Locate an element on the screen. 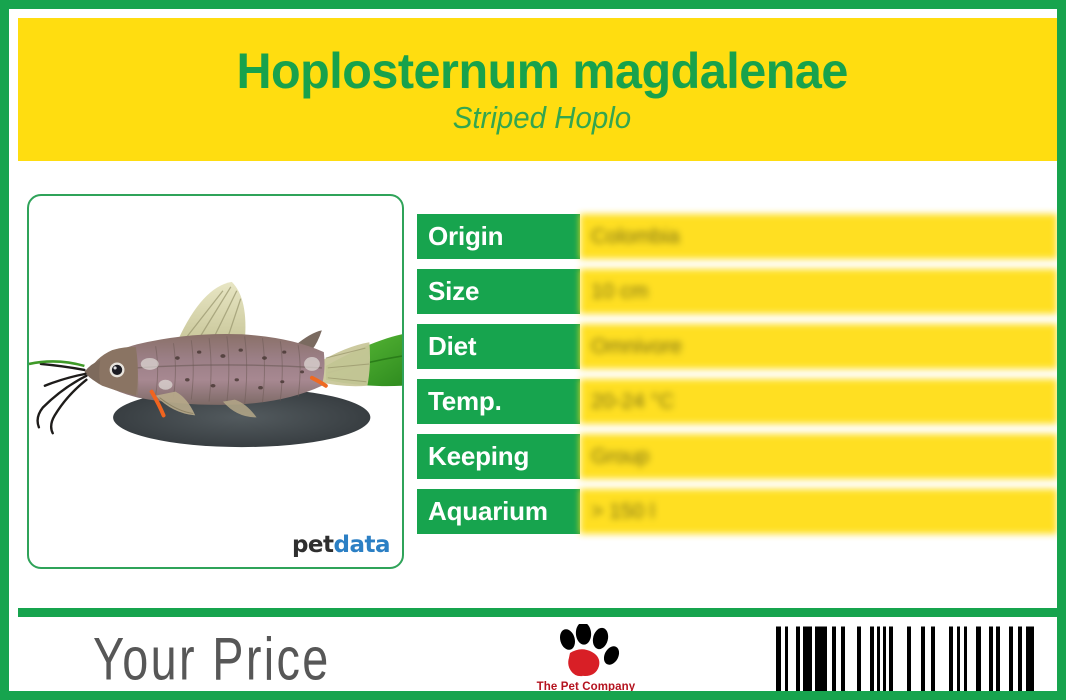 The width and height of the screenshot is (1066, 700). table-row: Diet Omnivore is located at coordinates (737, 346).